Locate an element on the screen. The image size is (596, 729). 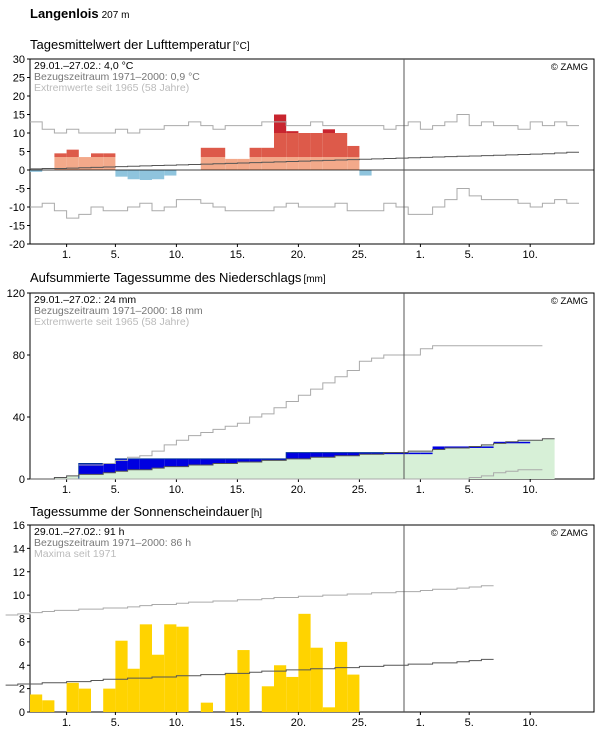
info-line: Bezugszeitraum 1971–2000: 0,9 °C is located at coordinates (117, 77).